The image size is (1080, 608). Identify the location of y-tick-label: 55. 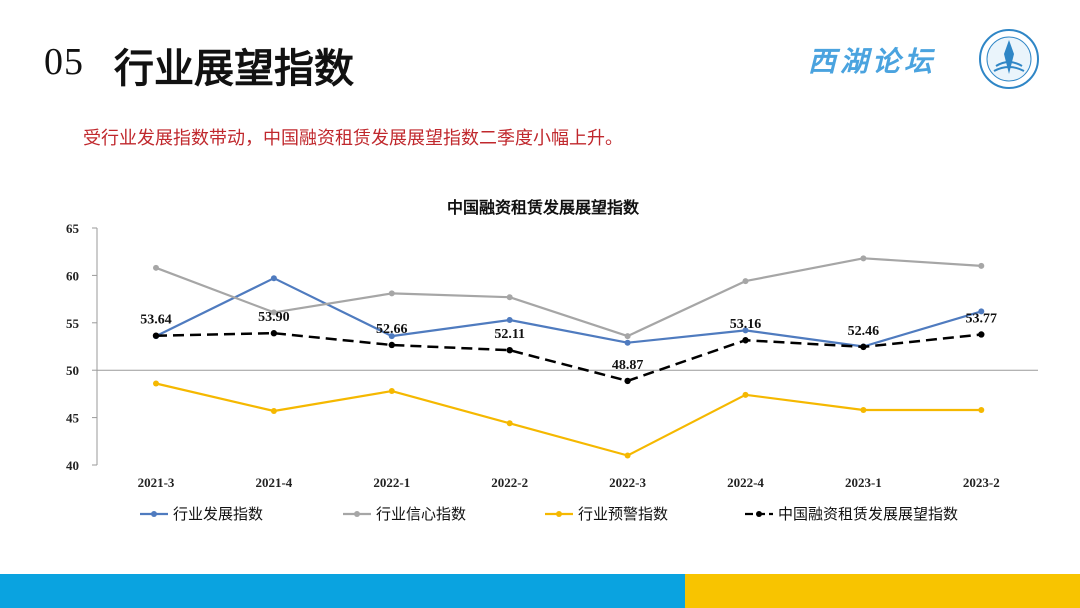
(73, 323).